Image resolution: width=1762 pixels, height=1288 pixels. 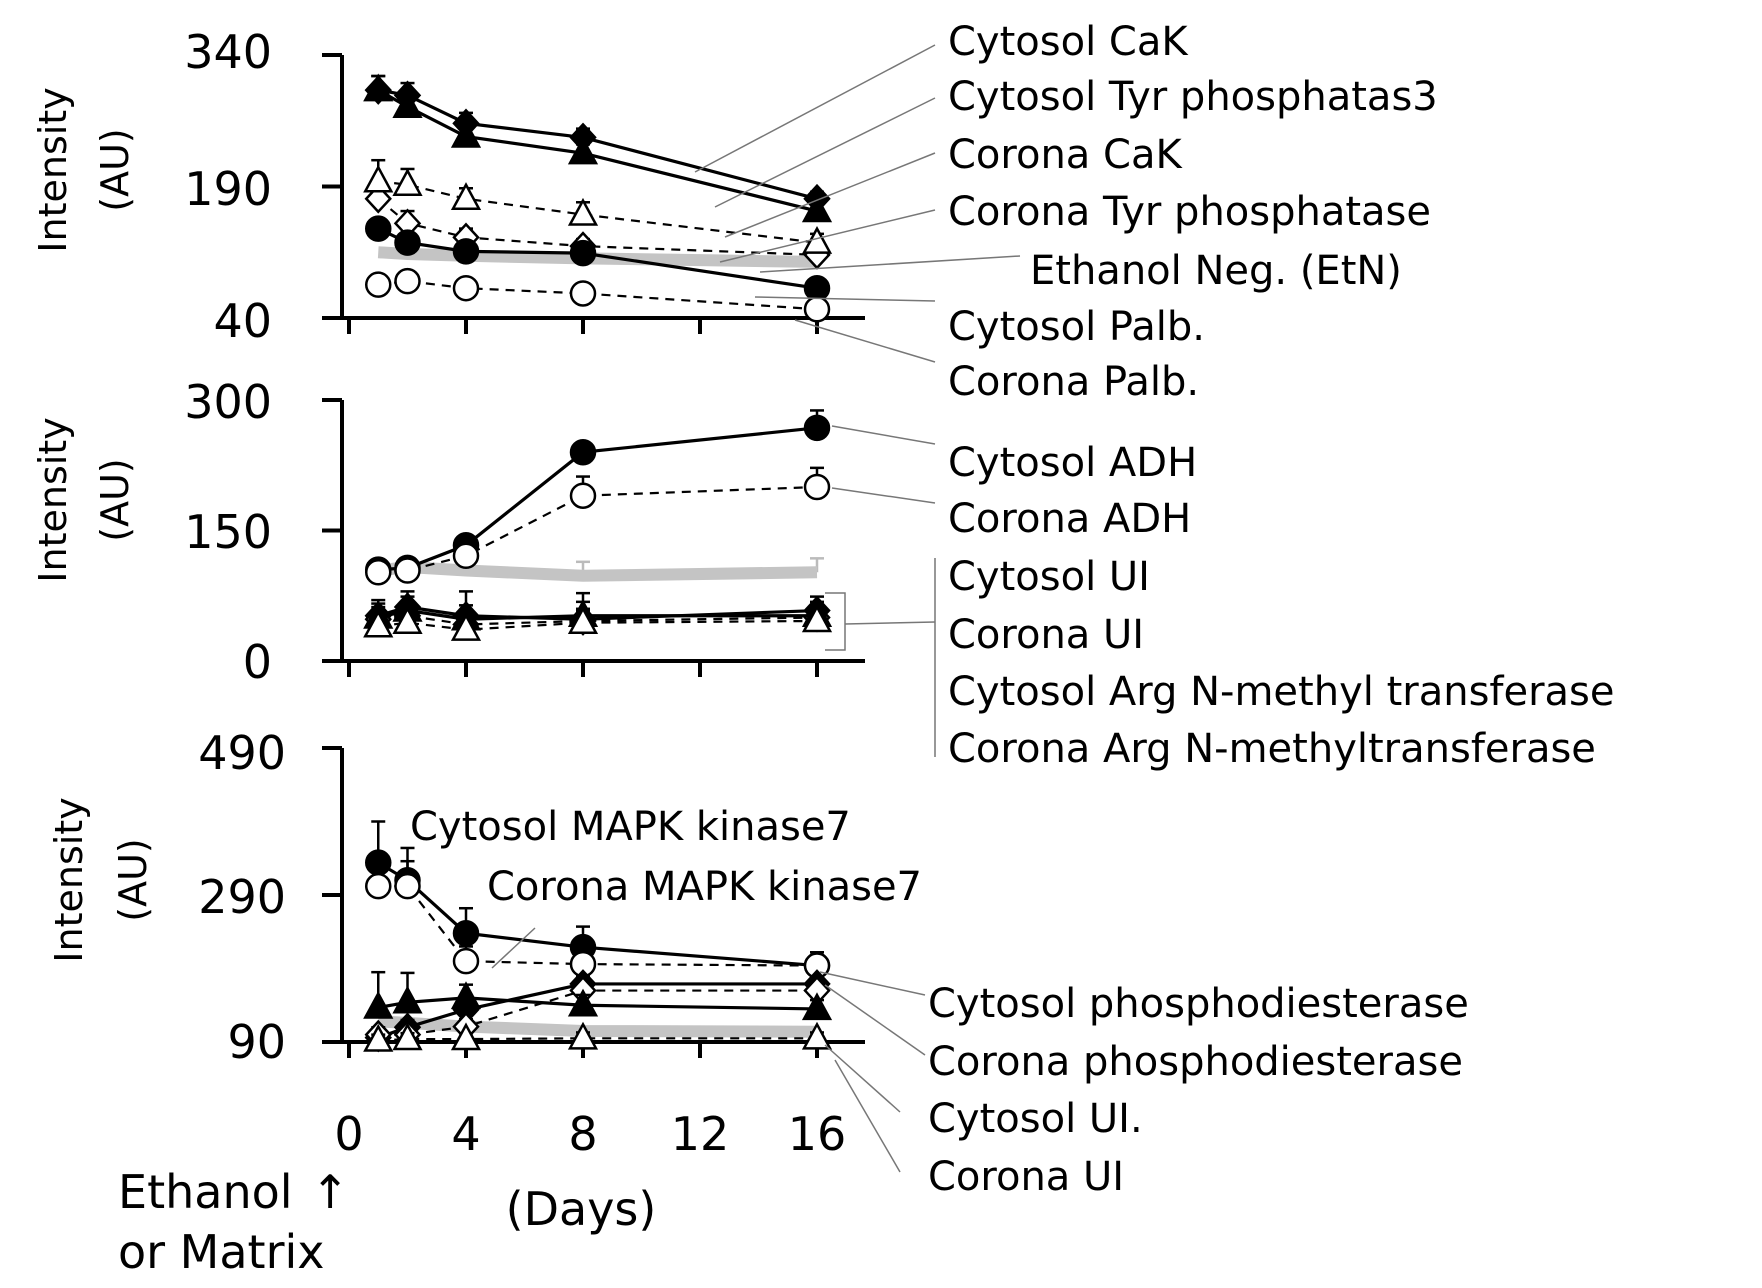 I want to click on matrix-label: or Matrix, so click(x=221, y=1252).